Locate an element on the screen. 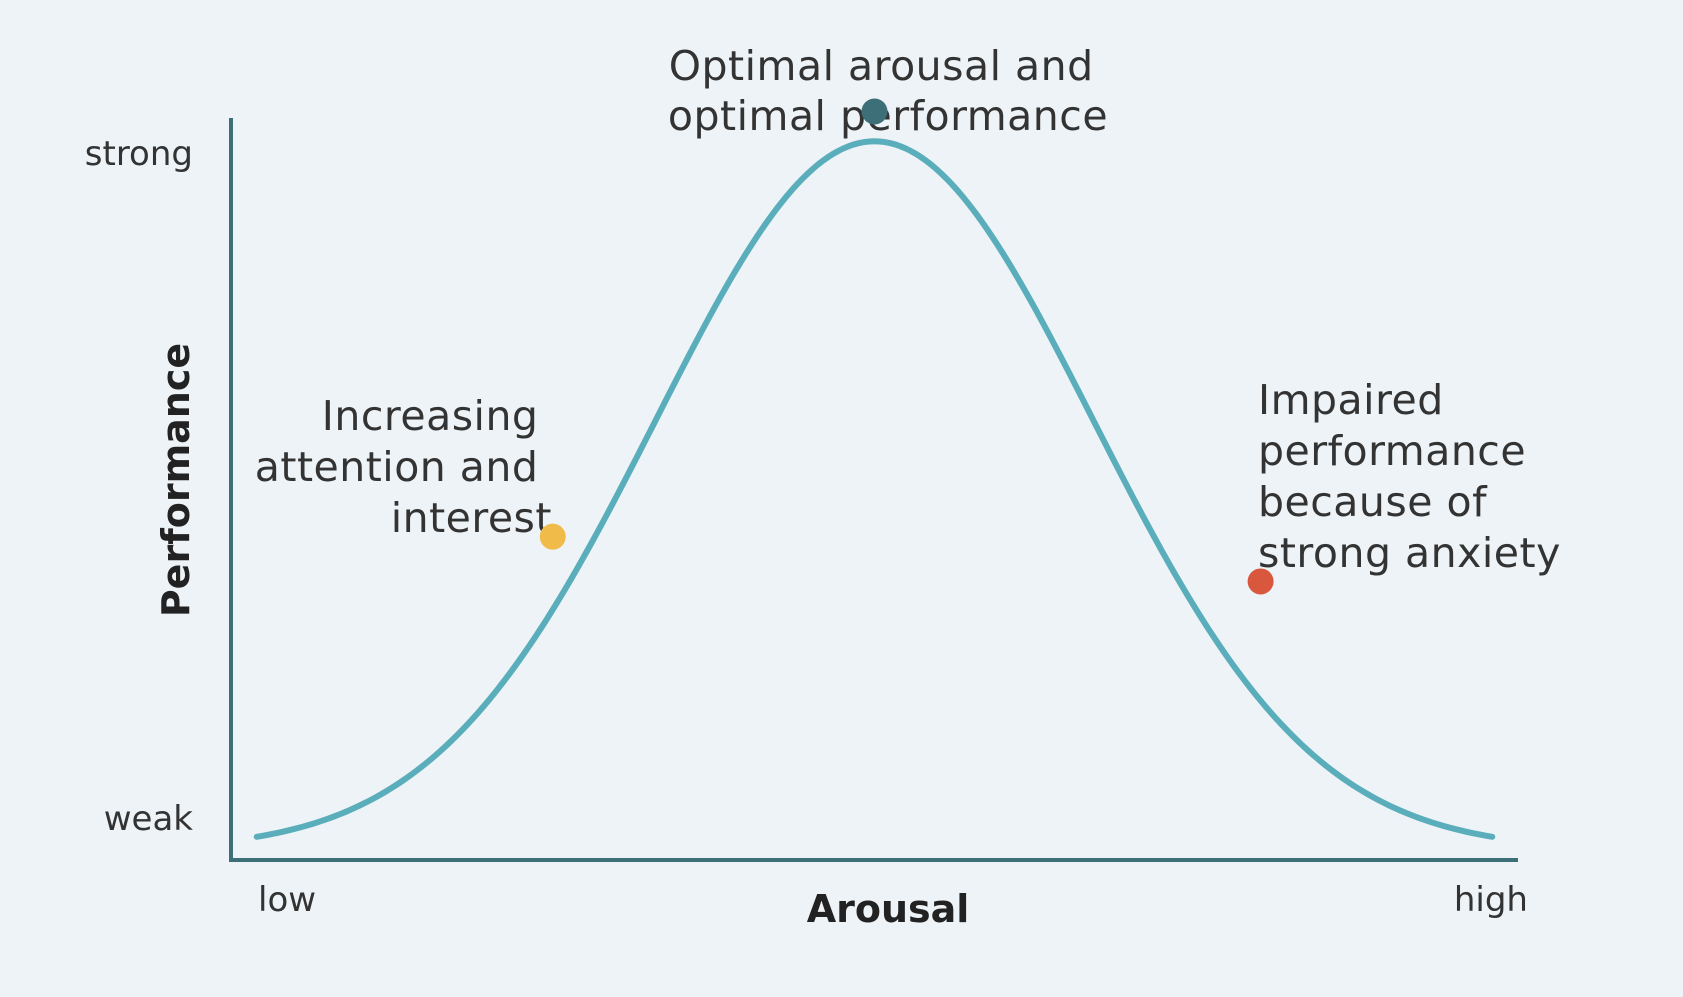  annotation-increasing-line-2: attention and is located at coordinates (397, 467).